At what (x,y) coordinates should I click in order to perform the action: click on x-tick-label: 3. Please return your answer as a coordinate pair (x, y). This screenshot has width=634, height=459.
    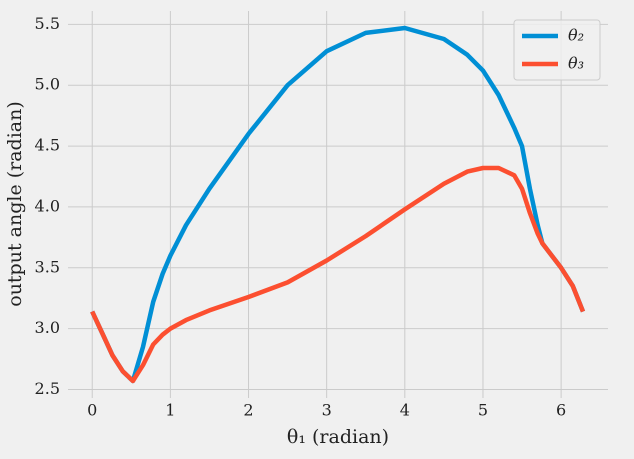
    Looking at the image, I should click on (327, 410).